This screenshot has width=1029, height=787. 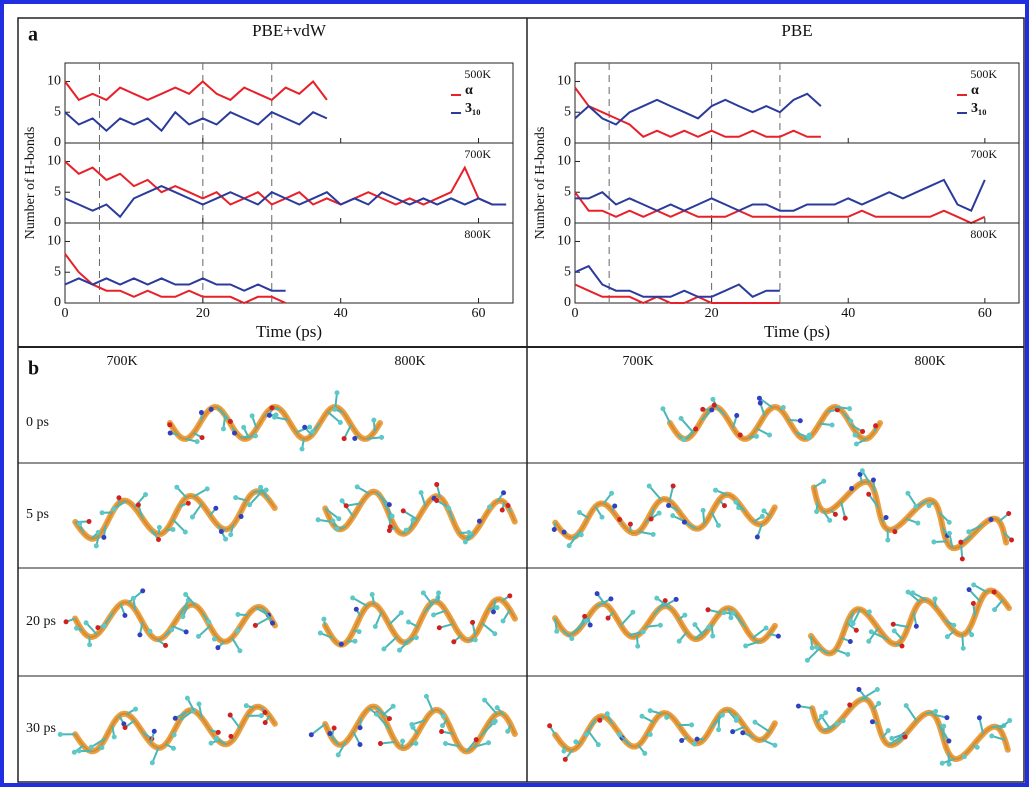 What do you see at coordinates (41, 728) in the screenshot?
I see `row-label: 30 ps` at bounding box center [41, 728].